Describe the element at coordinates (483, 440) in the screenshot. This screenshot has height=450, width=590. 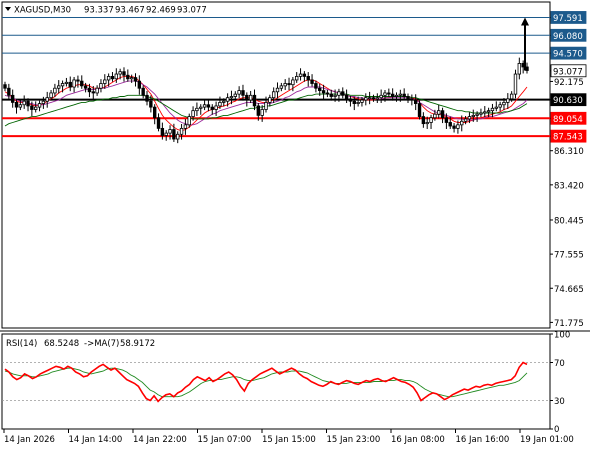
I see `time-tick-label: 16 Jan 16:00` at that location.